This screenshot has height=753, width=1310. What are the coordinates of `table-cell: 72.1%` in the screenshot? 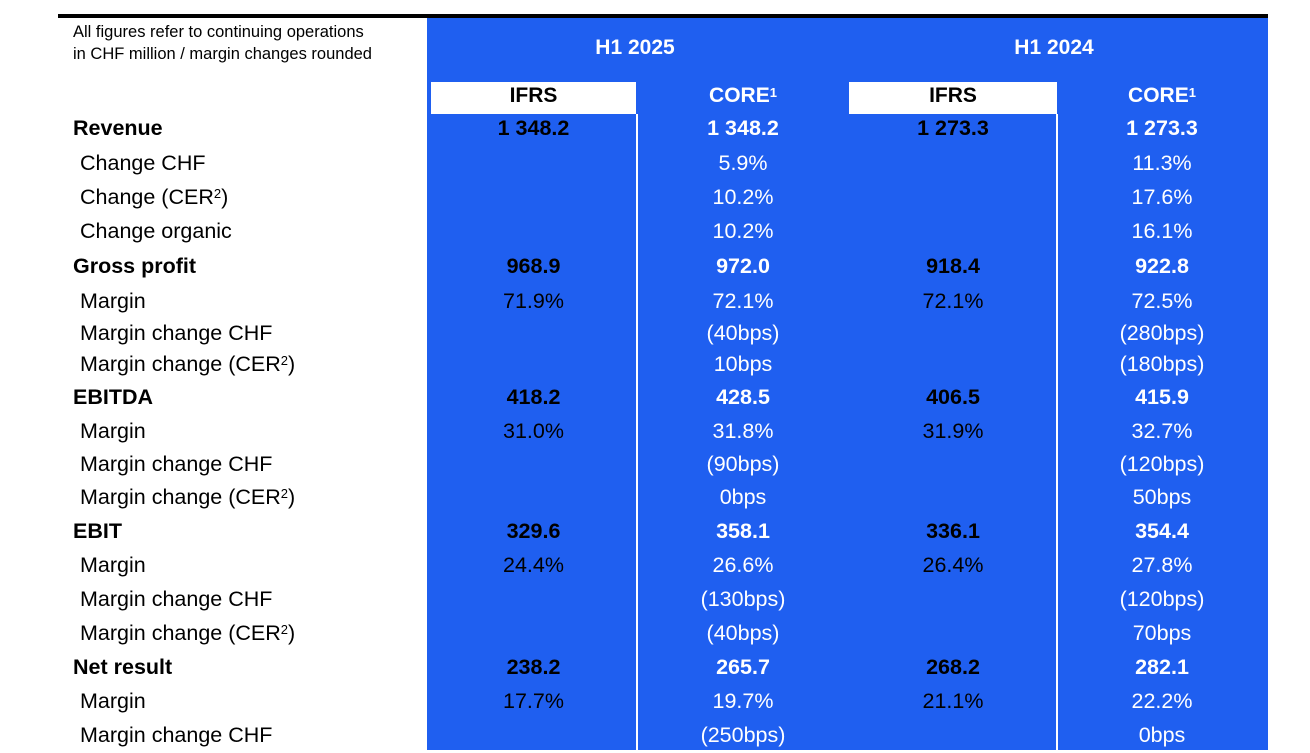 It's located at (953, 301).